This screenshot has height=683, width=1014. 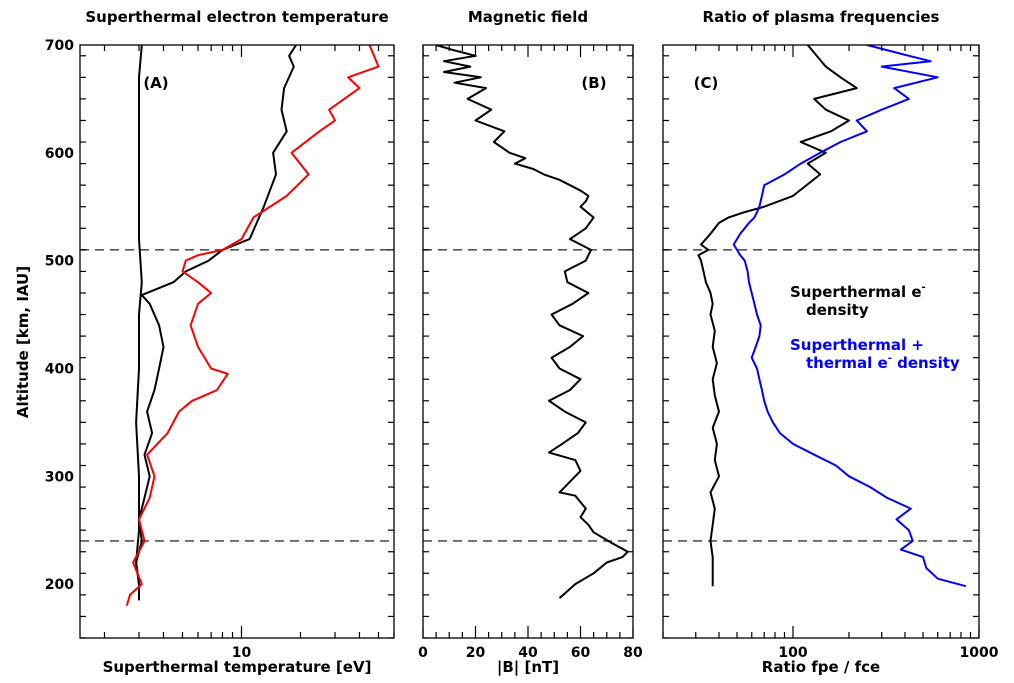 I want to click on y-tick-label-500: 500, so click(x=59, y=262).